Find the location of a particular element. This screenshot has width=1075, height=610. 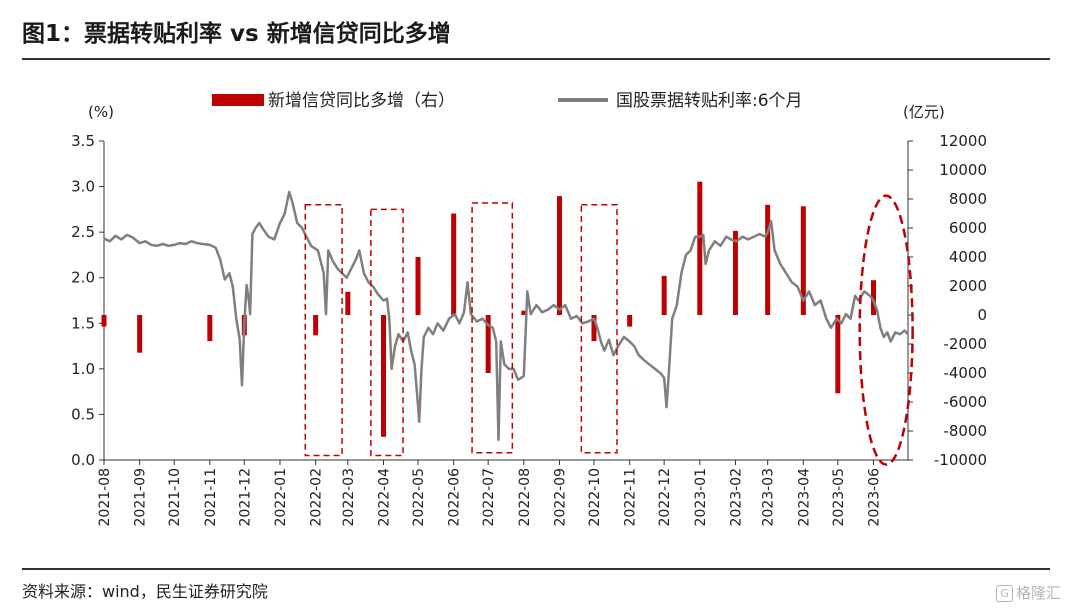

left-tick-label: 2.0 is located at coordinates (83, 278).